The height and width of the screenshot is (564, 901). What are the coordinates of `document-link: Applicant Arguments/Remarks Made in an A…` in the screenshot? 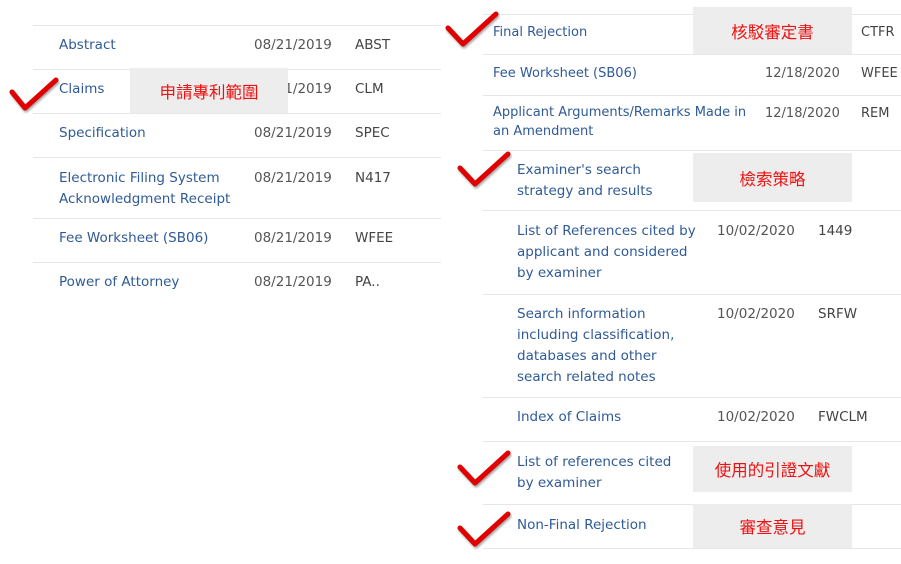 It's located at (620, 122).